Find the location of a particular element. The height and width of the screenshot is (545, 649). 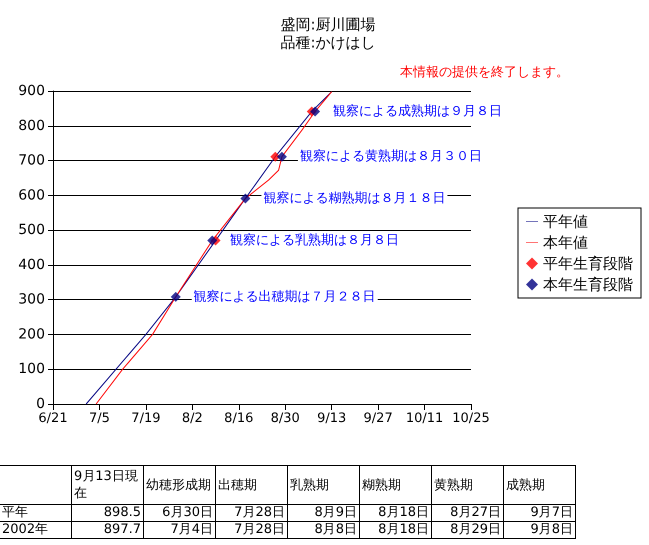

text: 8月8日 is located at coordinates (335, 529).